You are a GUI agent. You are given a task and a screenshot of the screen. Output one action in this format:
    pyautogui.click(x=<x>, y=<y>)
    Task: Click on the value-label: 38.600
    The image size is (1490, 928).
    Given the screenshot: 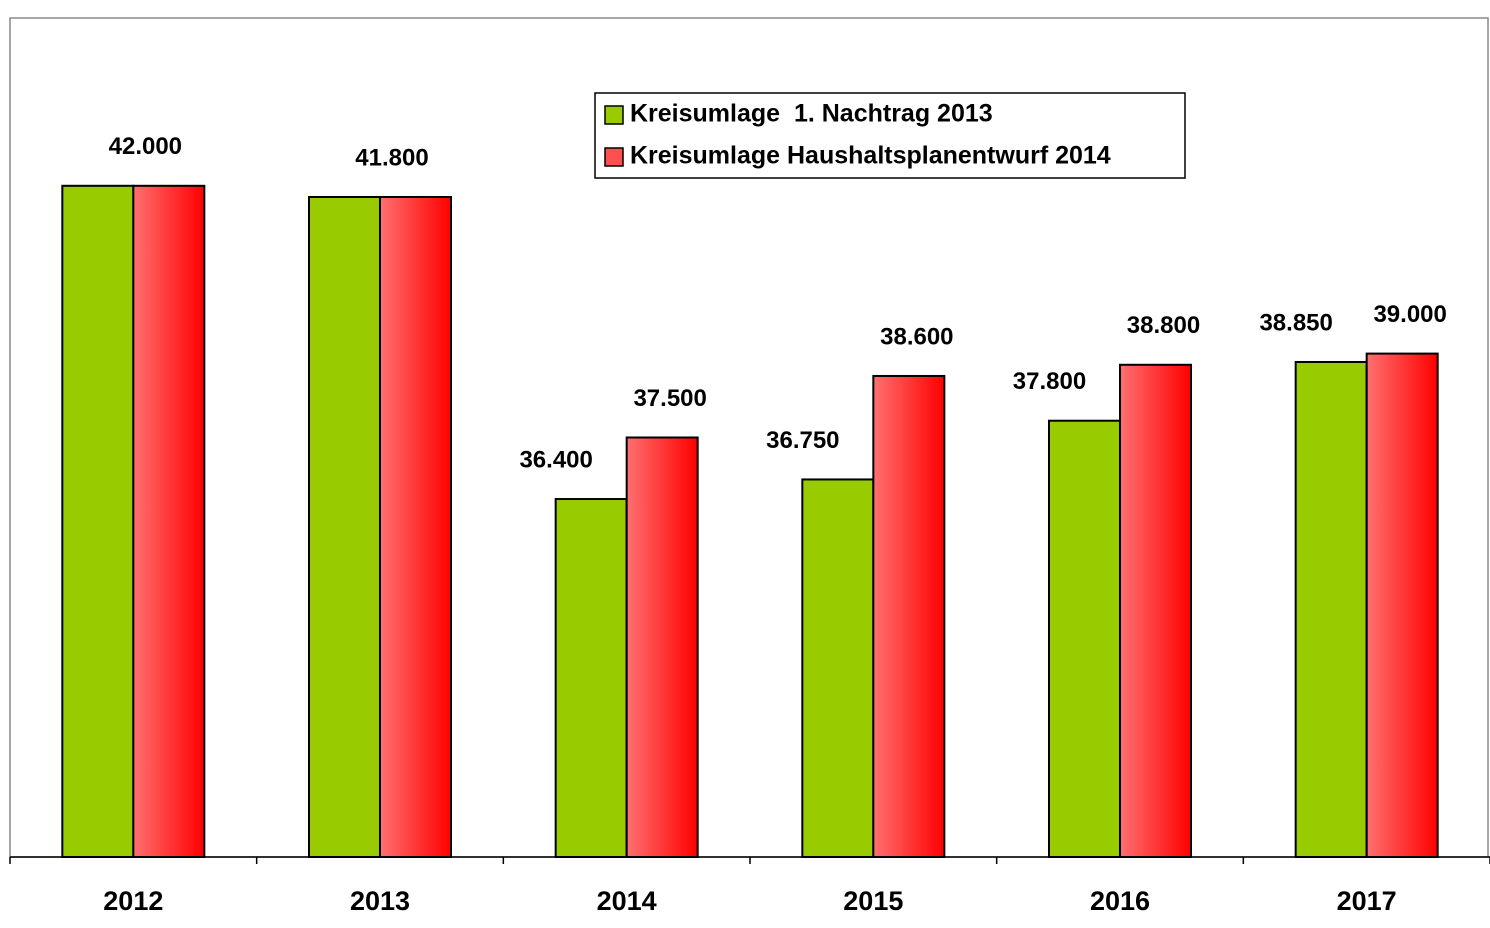 What is the action you would take?
    pyautogui.click(x=916, y=336)
    